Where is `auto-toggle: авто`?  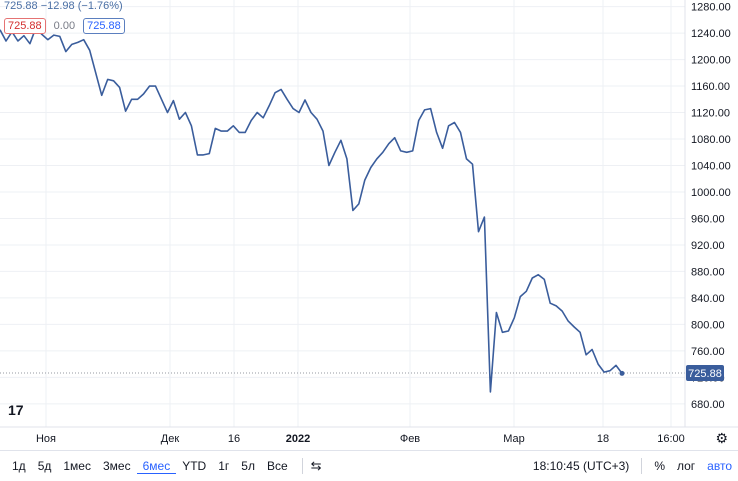 auto-toggle: авто is located at coordinates (719, 466).